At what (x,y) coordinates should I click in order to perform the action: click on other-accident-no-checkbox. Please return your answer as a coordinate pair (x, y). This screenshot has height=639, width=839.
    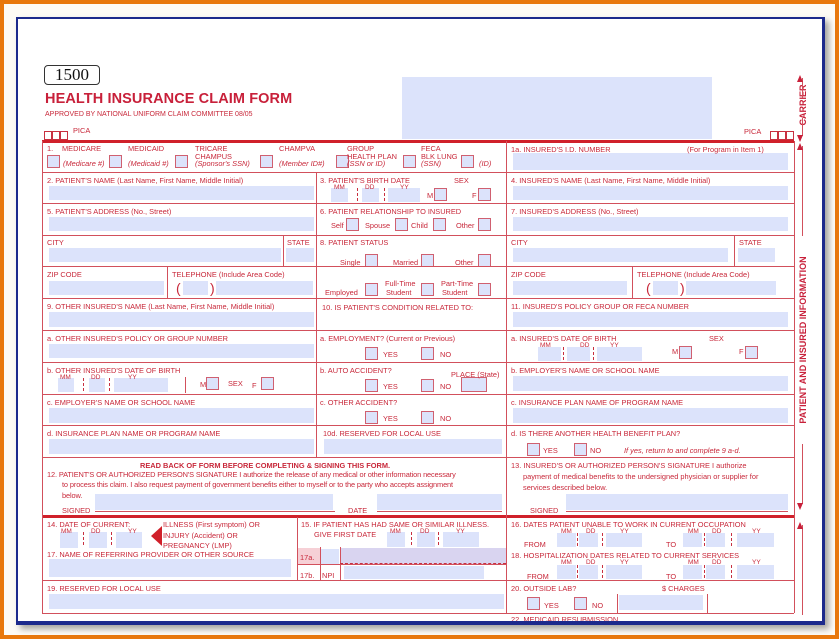
    Looking at the image, I should click on (427, 417).